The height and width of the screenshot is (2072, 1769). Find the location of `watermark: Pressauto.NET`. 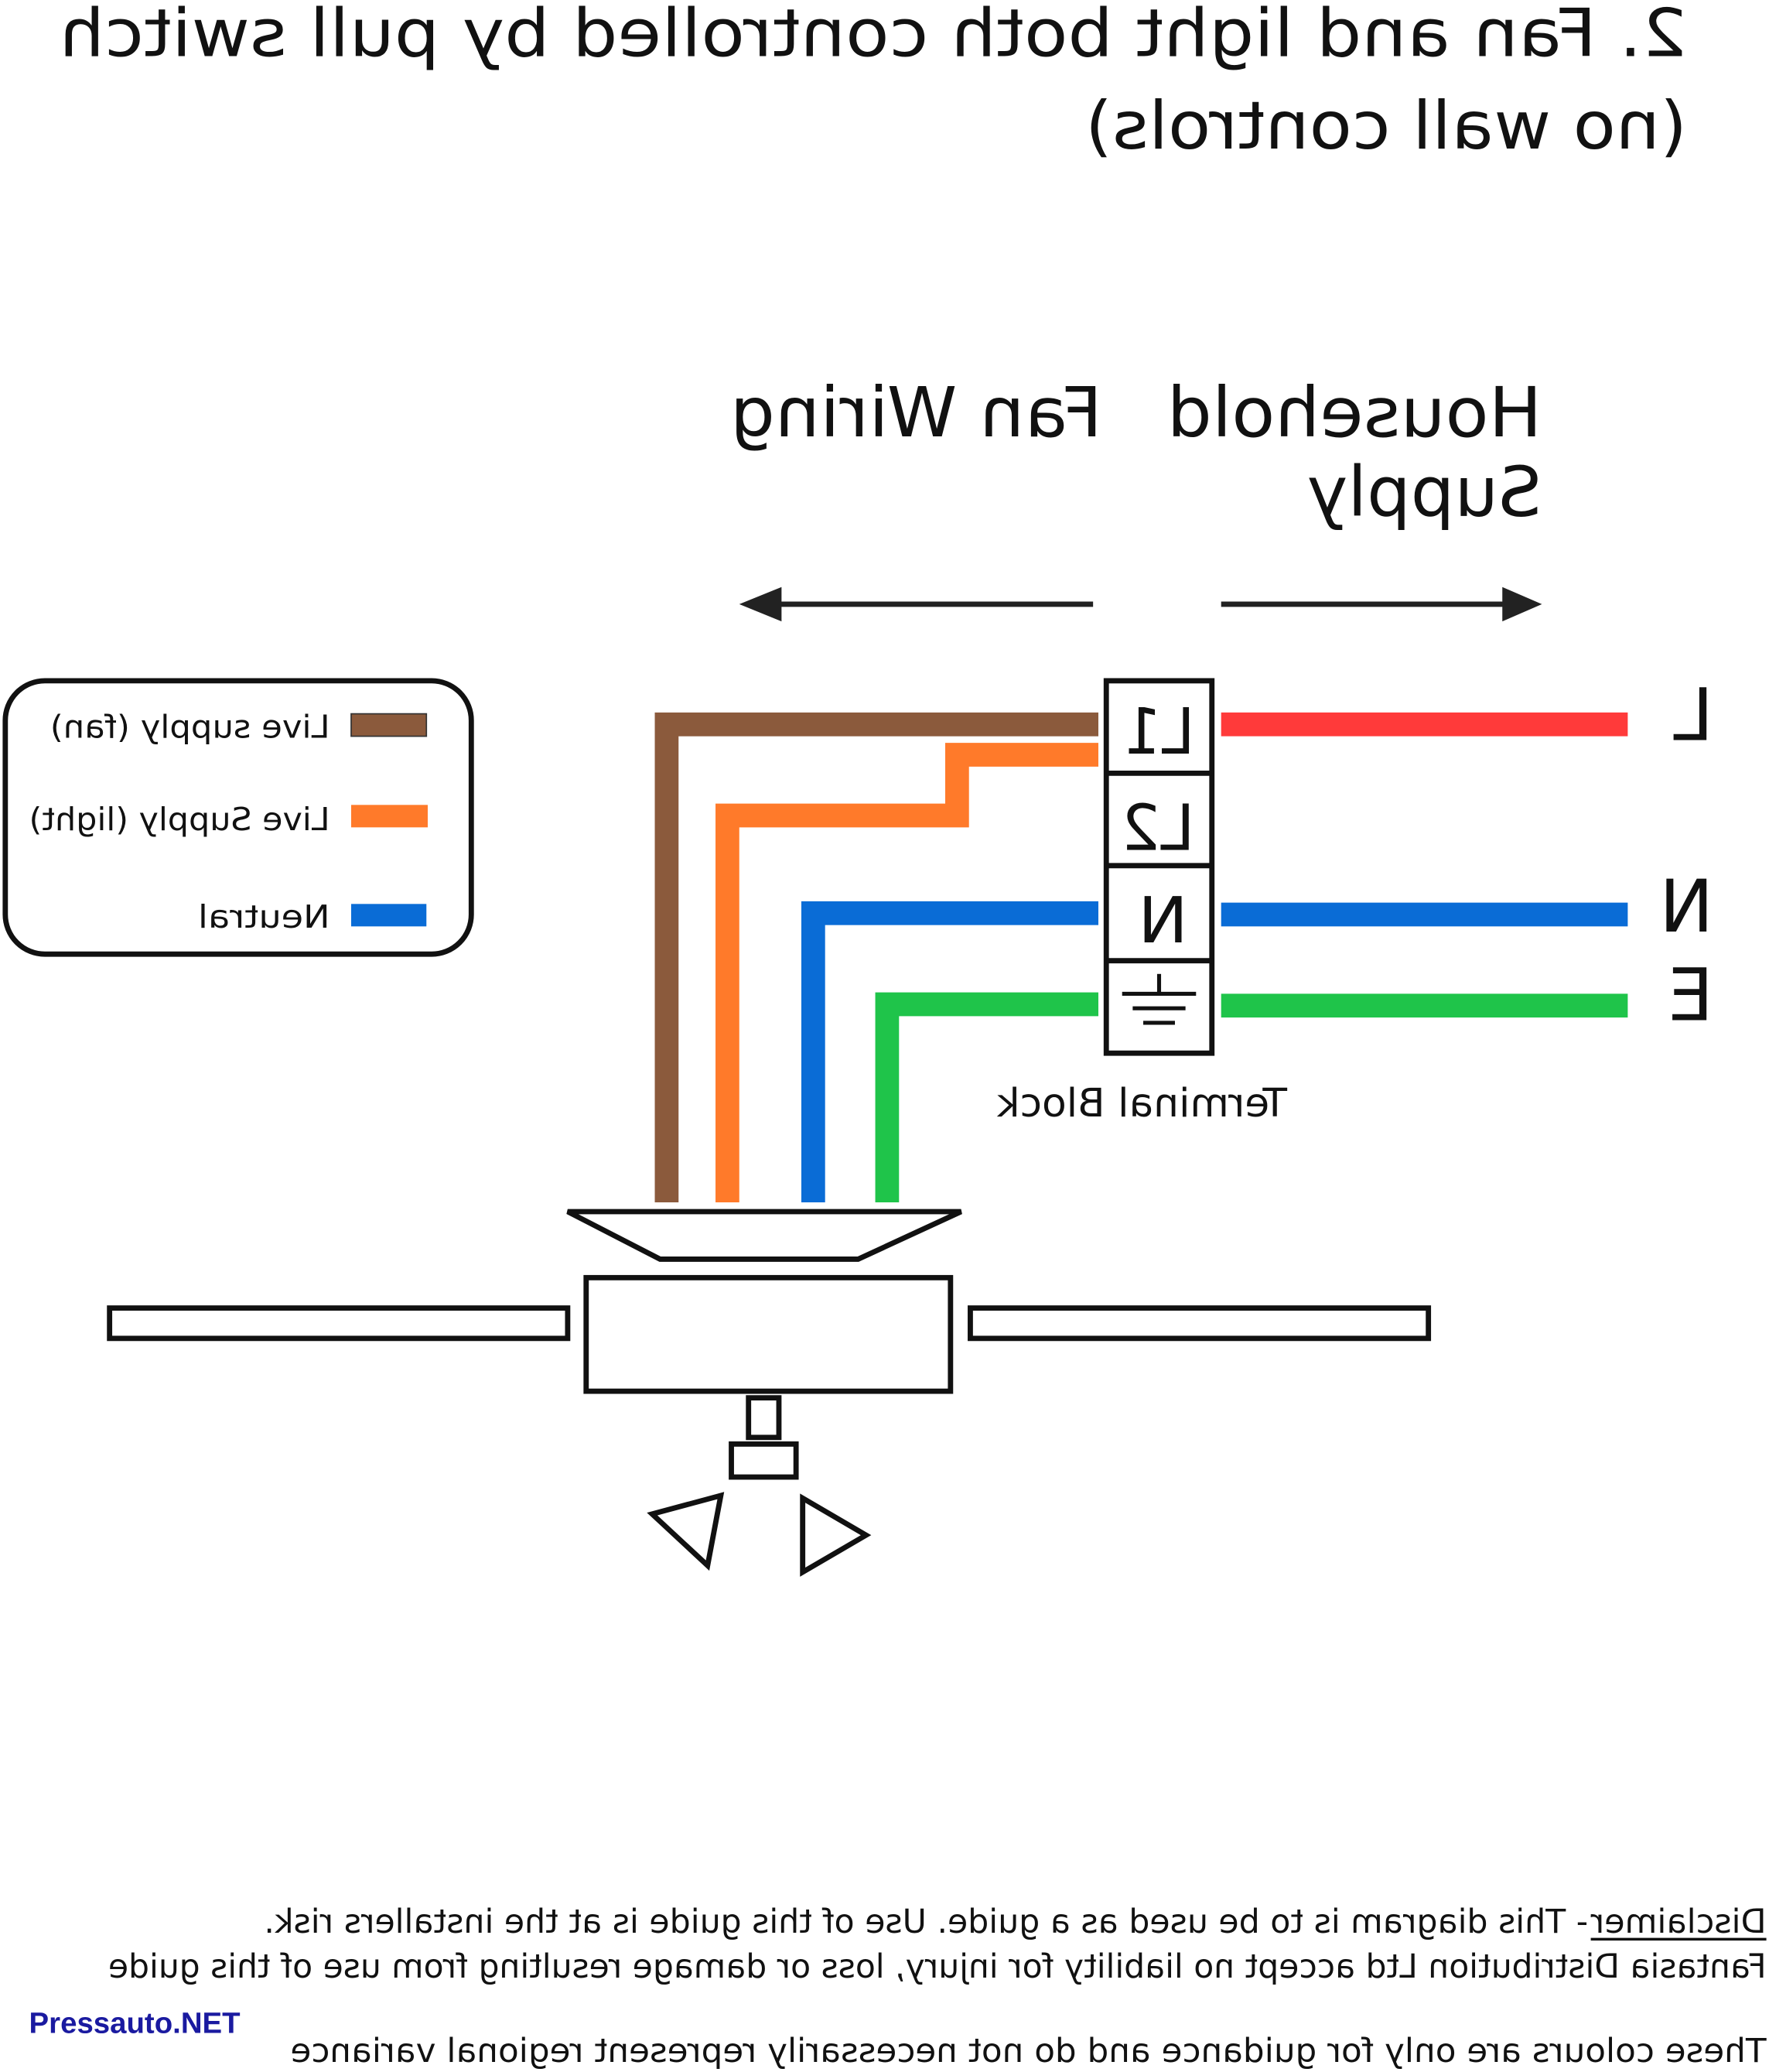

watermark: Pressauto.NET is located at coordinates (135, 2023).